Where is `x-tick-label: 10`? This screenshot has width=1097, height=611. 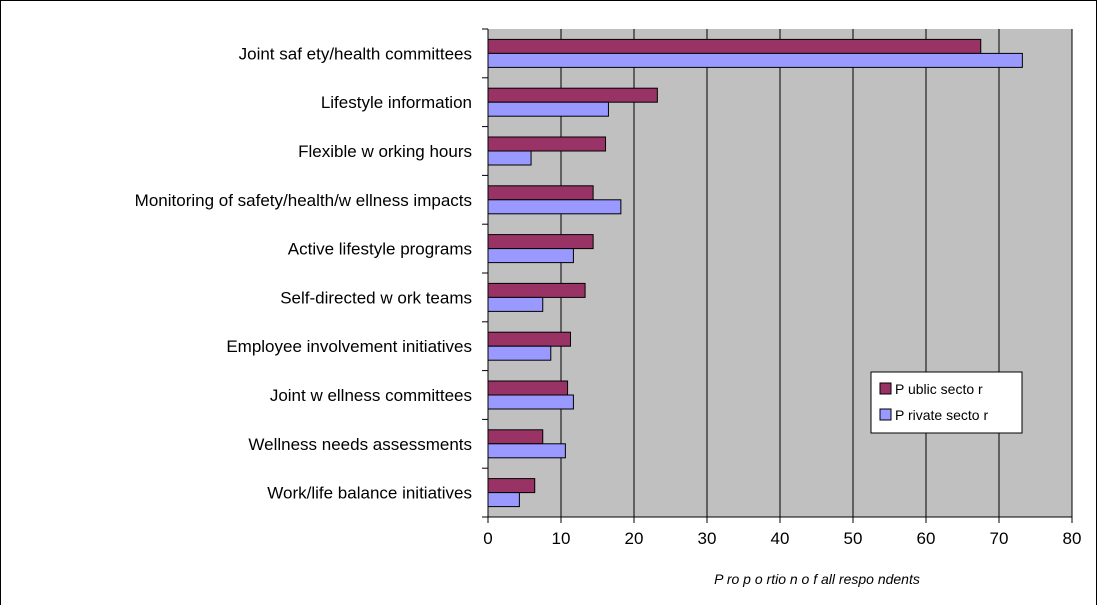
x-tick-label: 10 is located at coordinates (561, 538).